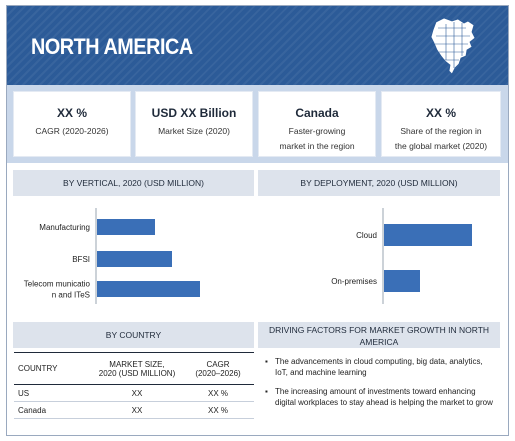  I want to click on kpi-market-size-label: Market Size (2020), so click(194, 131).